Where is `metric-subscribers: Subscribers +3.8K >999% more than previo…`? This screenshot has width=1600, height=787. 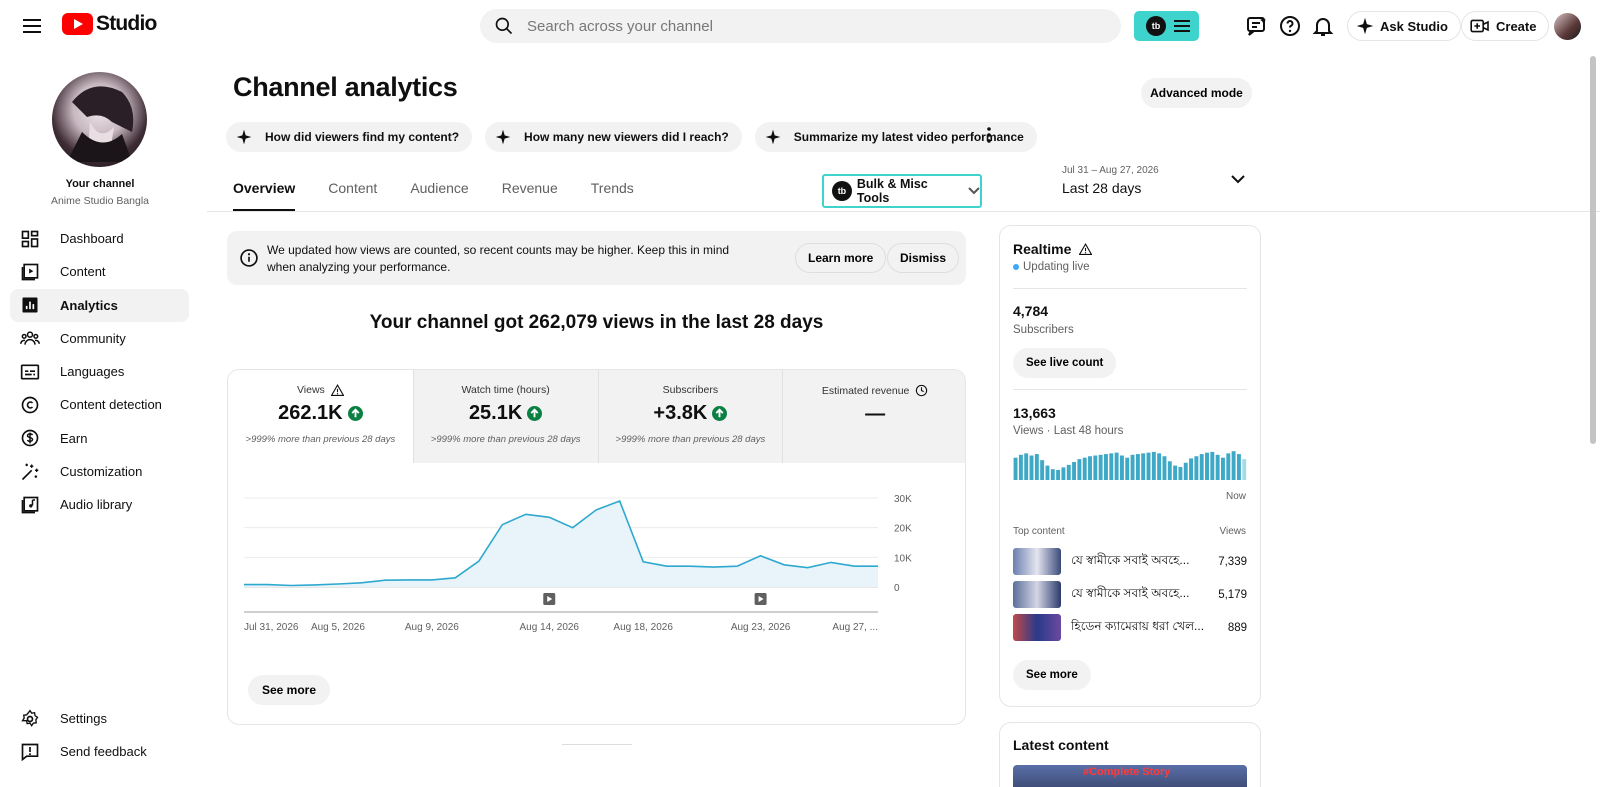 metric-subscribers: Subscribers +3.8K >999% more than previo… is located at coordinates (690, 416).